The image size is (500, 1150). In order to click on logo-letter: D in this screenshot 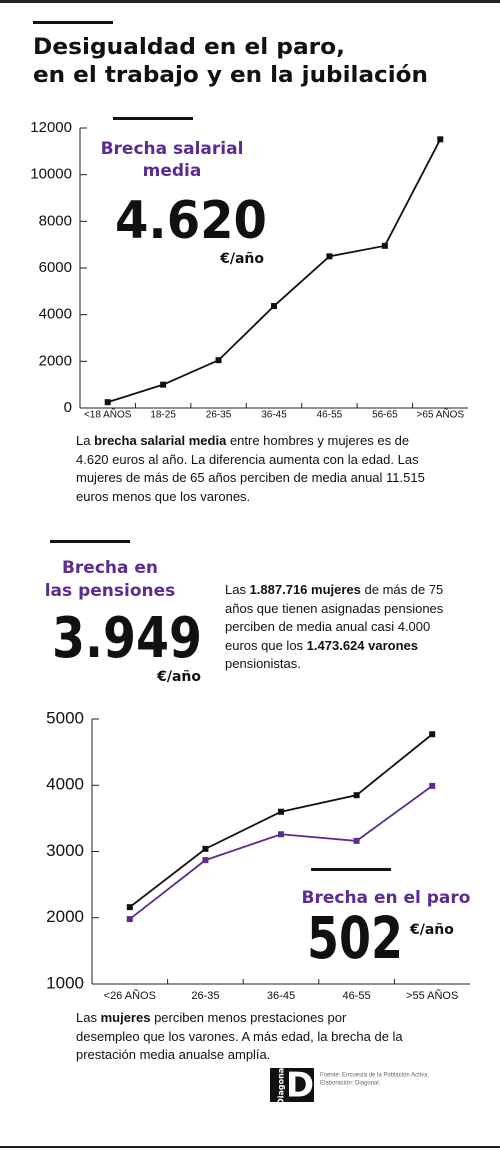, I will do `click(300, 1086)`.